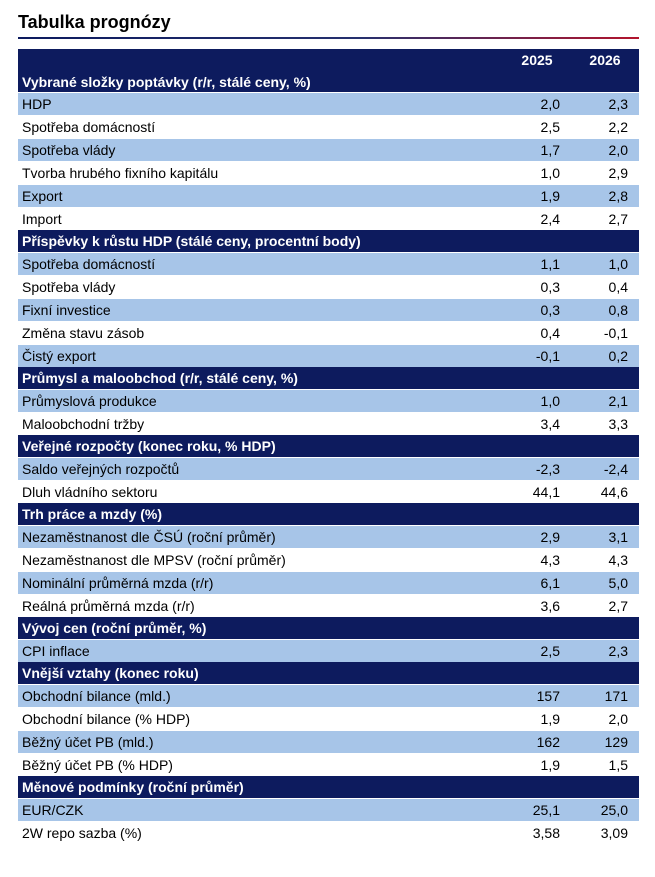 Image resolution: width=655 pixels, height=877 pixels. I want to click on value-2026: 44,6, so click(605, 491).